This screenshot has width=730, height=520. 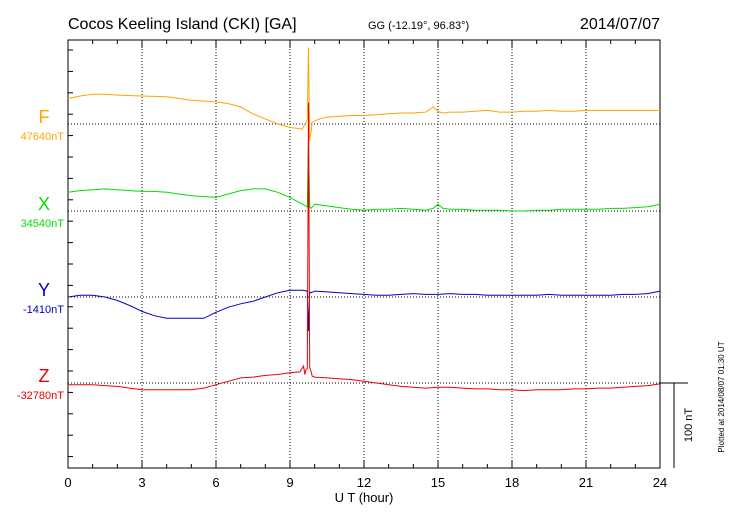 What do you see at coordinates (438, 482) in the screenshot?
I see `x-tick-label: 15` at bounding box center [438, 482].